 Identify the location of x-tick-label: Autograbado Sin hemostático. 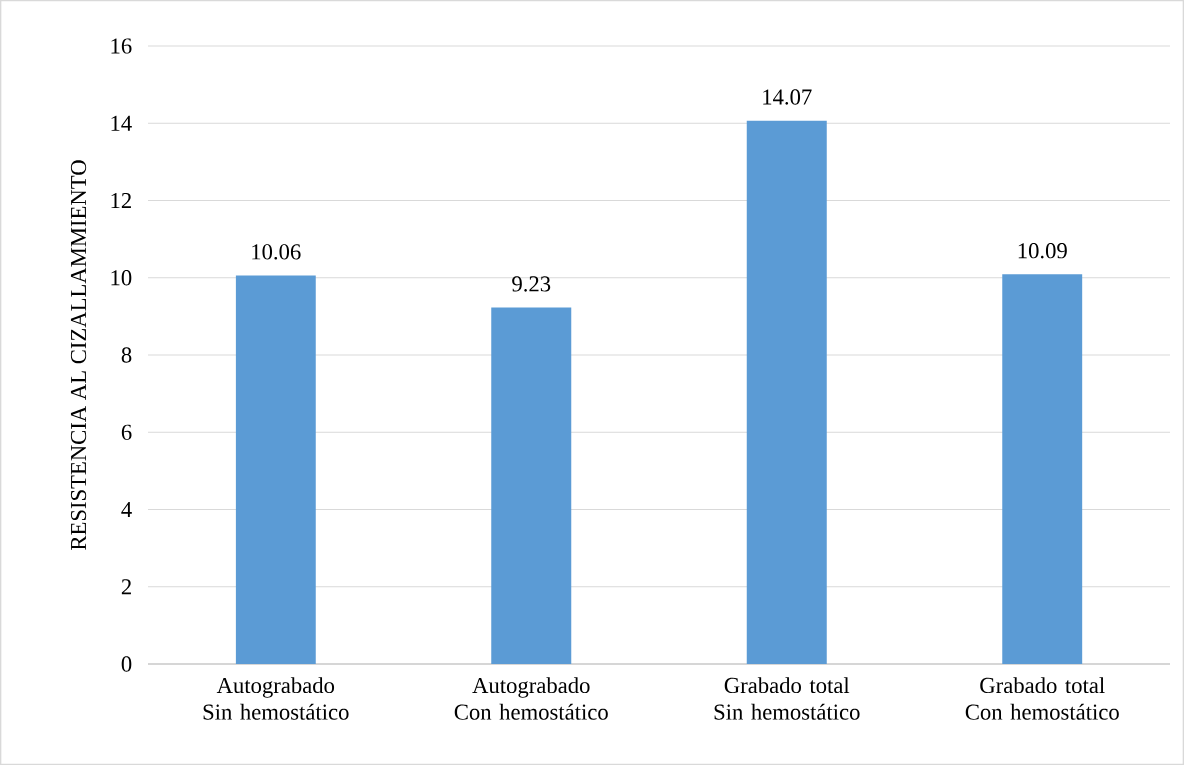
(276, 698).